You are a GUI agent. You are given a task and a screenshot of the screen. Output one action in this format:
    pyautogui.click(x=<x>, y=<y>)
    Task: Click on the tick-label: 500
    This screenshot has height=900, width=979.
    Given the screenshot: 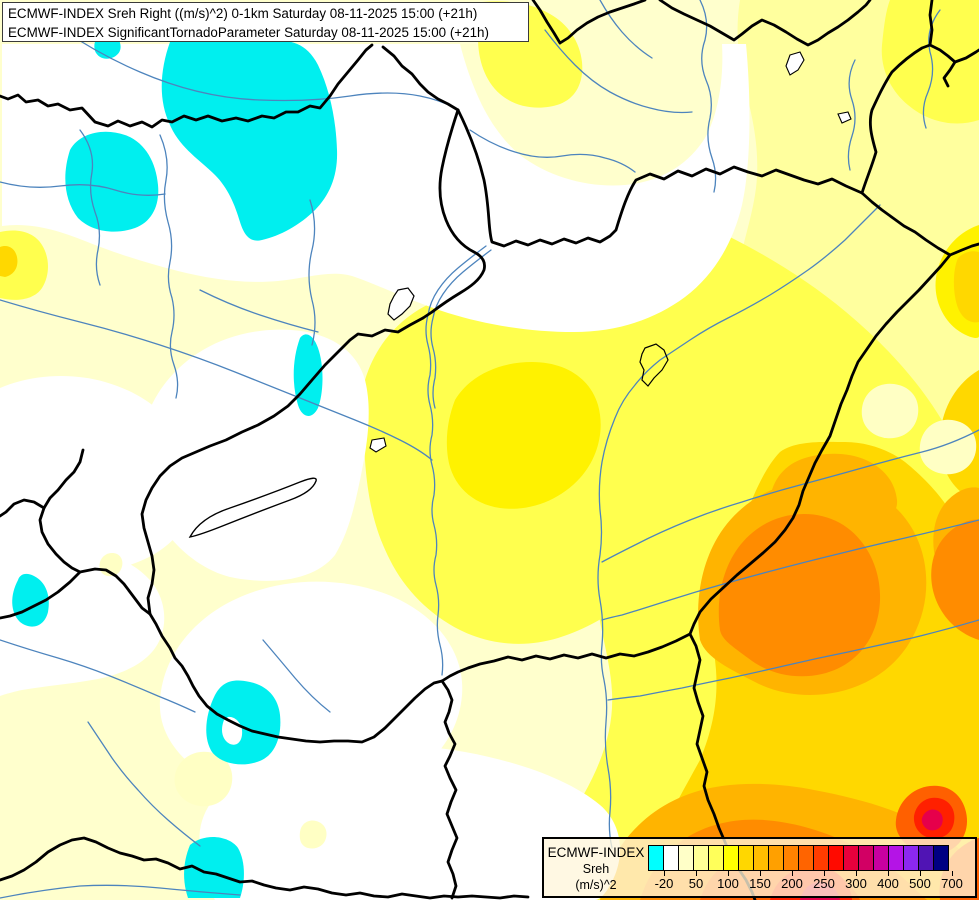 What is the action you would take?
    pyautogui.click(x=920, y=883)
    